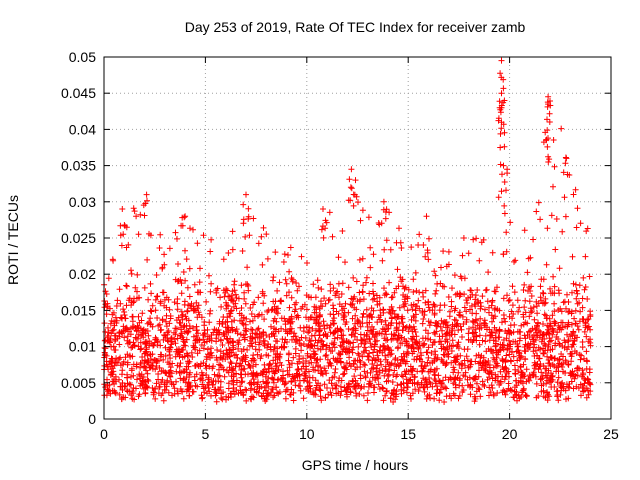  Describe the element at coordinates (611, 434) in the screenshot. I see `x-tick-label: 25` at that location.